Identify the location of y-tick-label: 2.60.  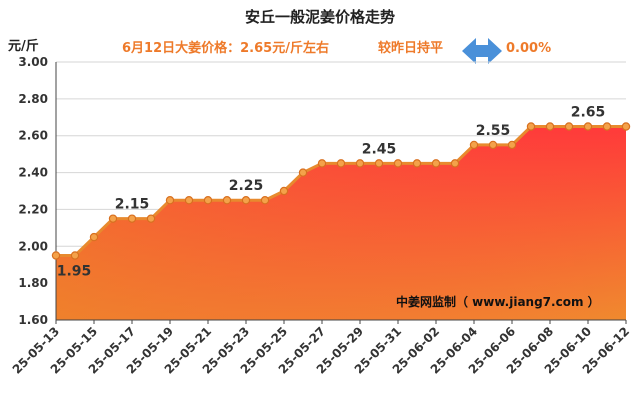
(33, 136).